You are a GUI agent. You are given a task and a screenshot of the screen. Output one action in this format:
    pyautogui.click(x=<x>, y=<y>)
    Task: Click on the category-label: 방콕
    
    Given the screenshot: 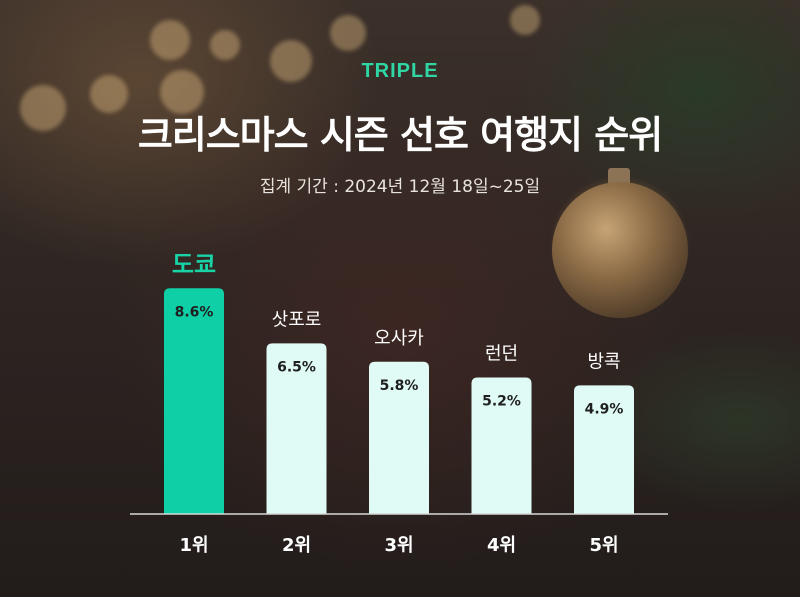 What is the action you would take?
    pyautogui.click(x=603, y=361)
    